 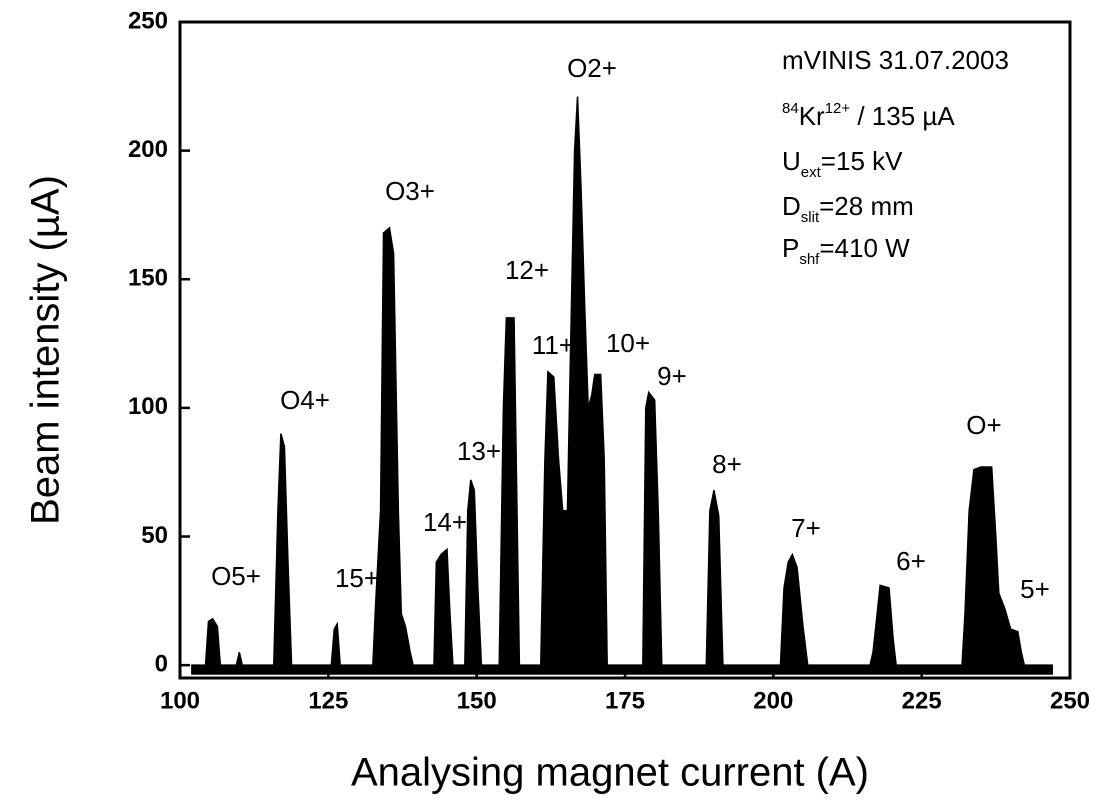 I want to click on peak-label: O+, so click(x=983, y=425).